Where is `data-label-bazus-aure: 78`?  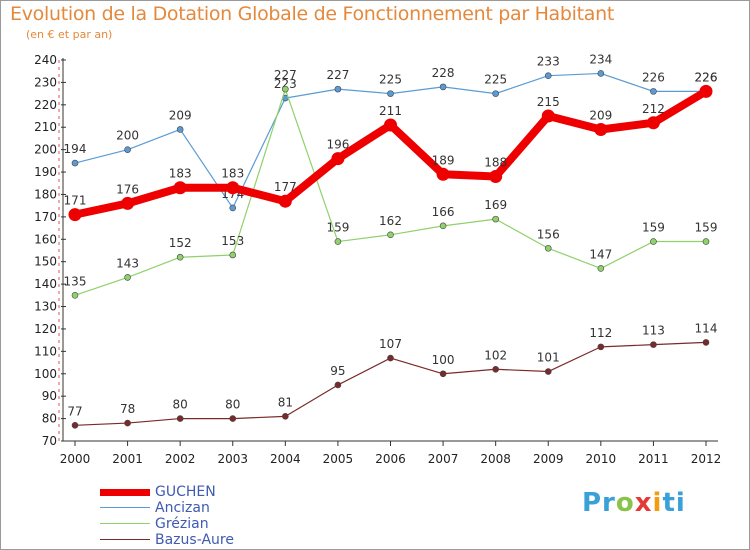 data-label-bazus-aure: 78 is located at coordinates (127, 409).